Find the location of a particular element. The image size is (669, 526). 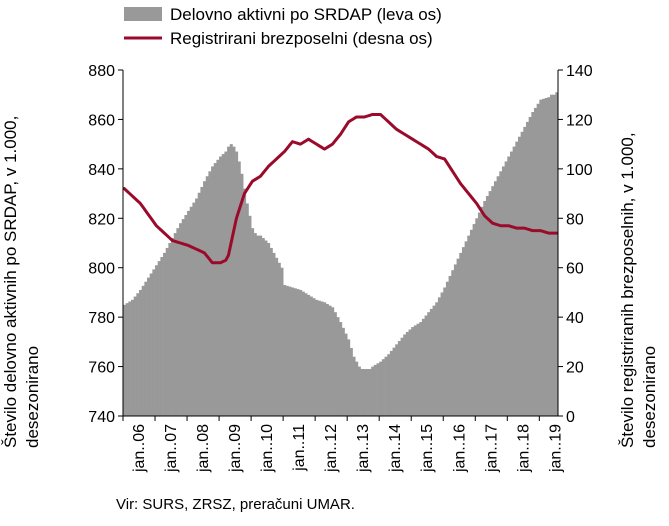

left-tick-label: 840 is located at coordinates (101, 170).